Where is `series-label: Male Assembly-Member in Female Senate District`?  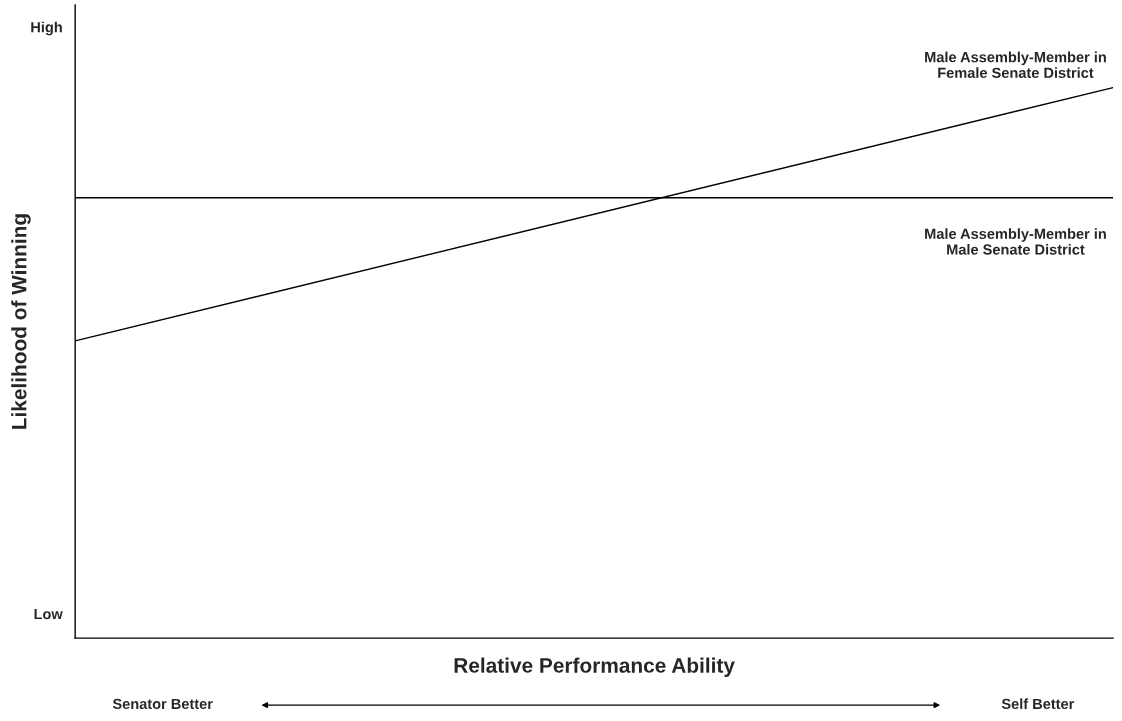
series-label: Male Assembly-Member in Female Senate District is located at coordinates (1015, 64).